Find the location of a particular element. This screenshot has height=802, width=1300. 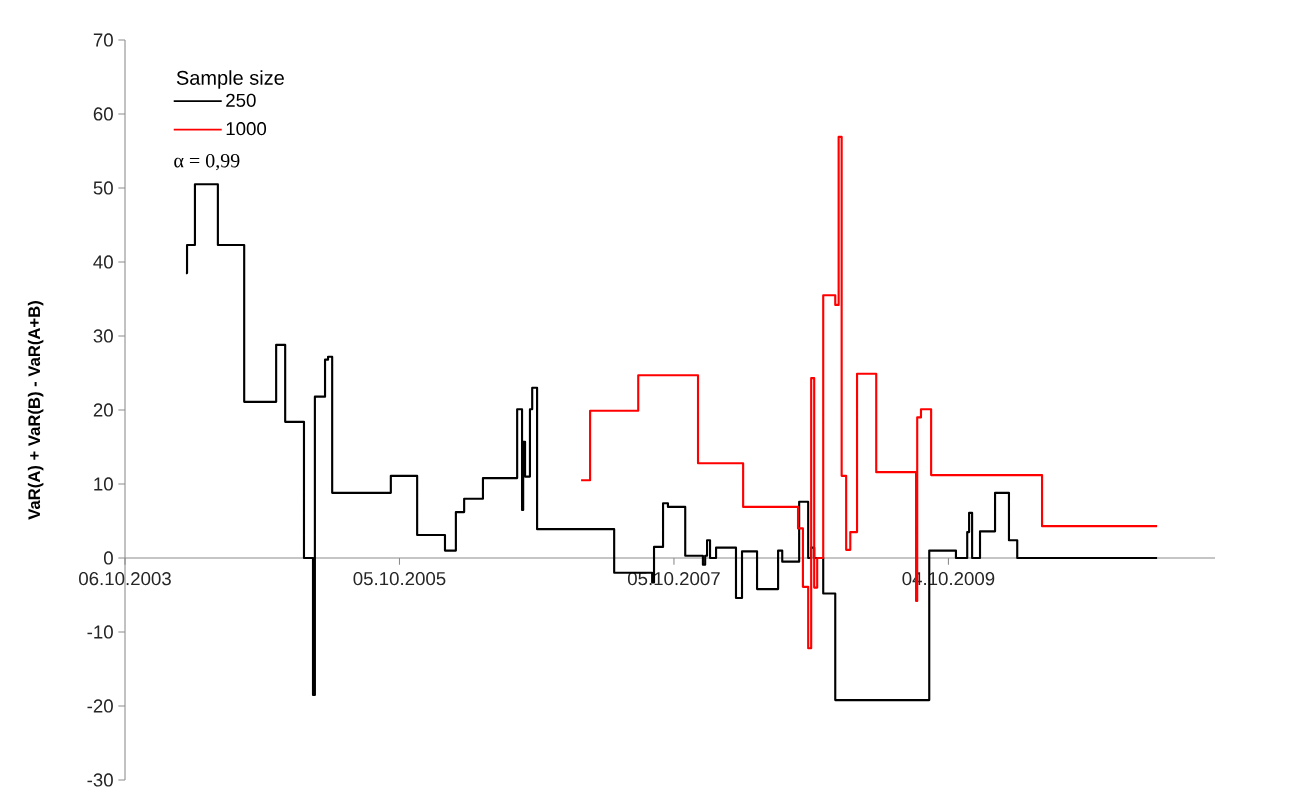

y-tick-label: -20 is located at coordinates (100, 706).